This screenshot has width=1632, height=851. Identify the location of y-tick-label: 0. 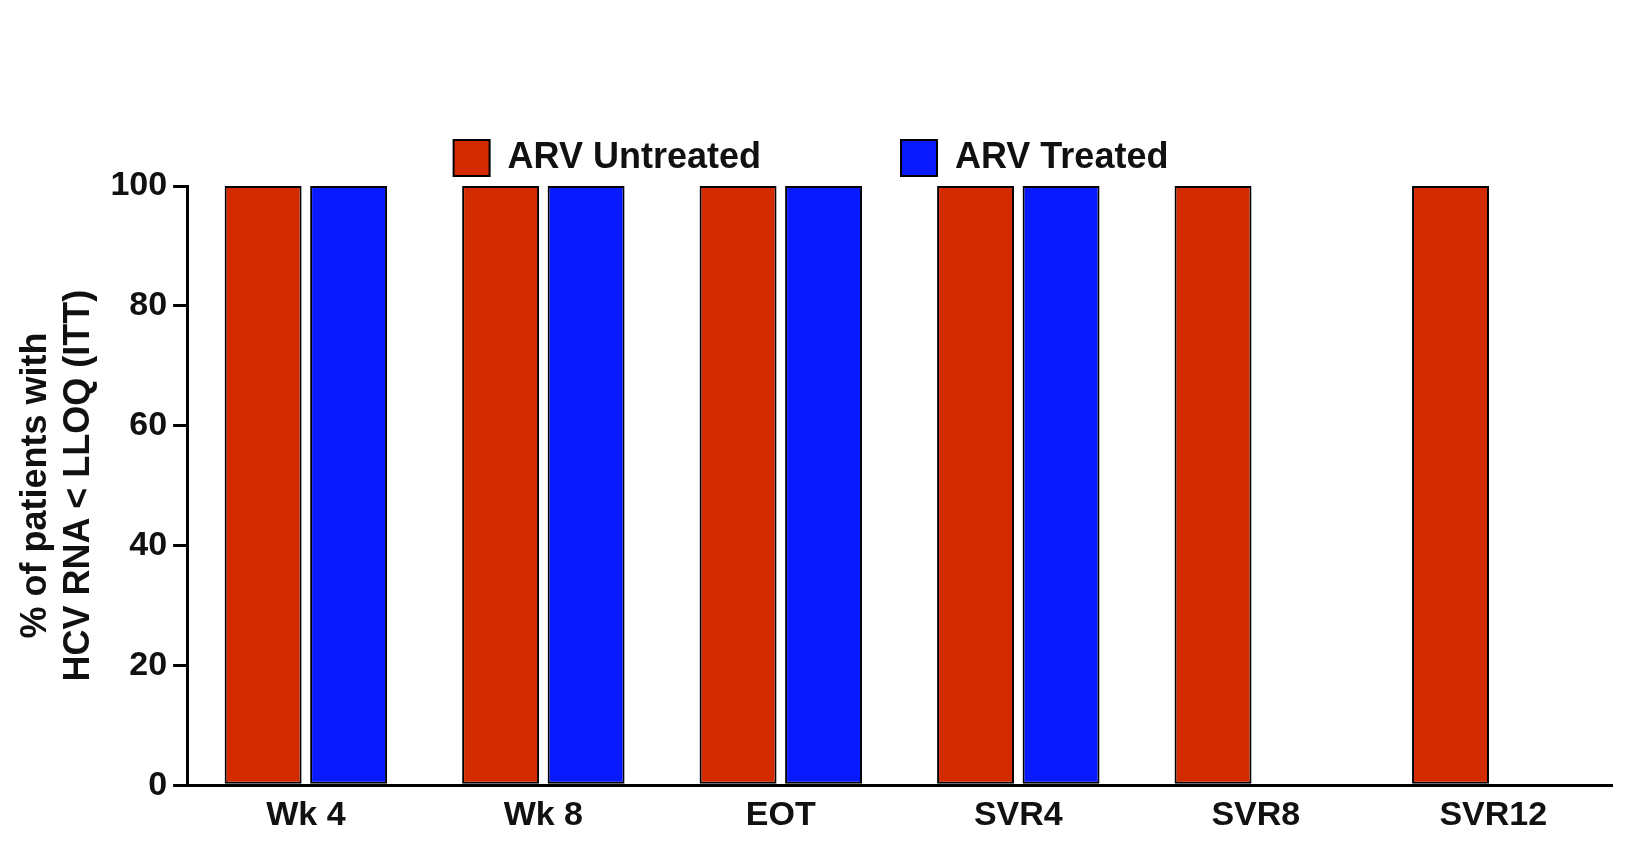
(158, 782).